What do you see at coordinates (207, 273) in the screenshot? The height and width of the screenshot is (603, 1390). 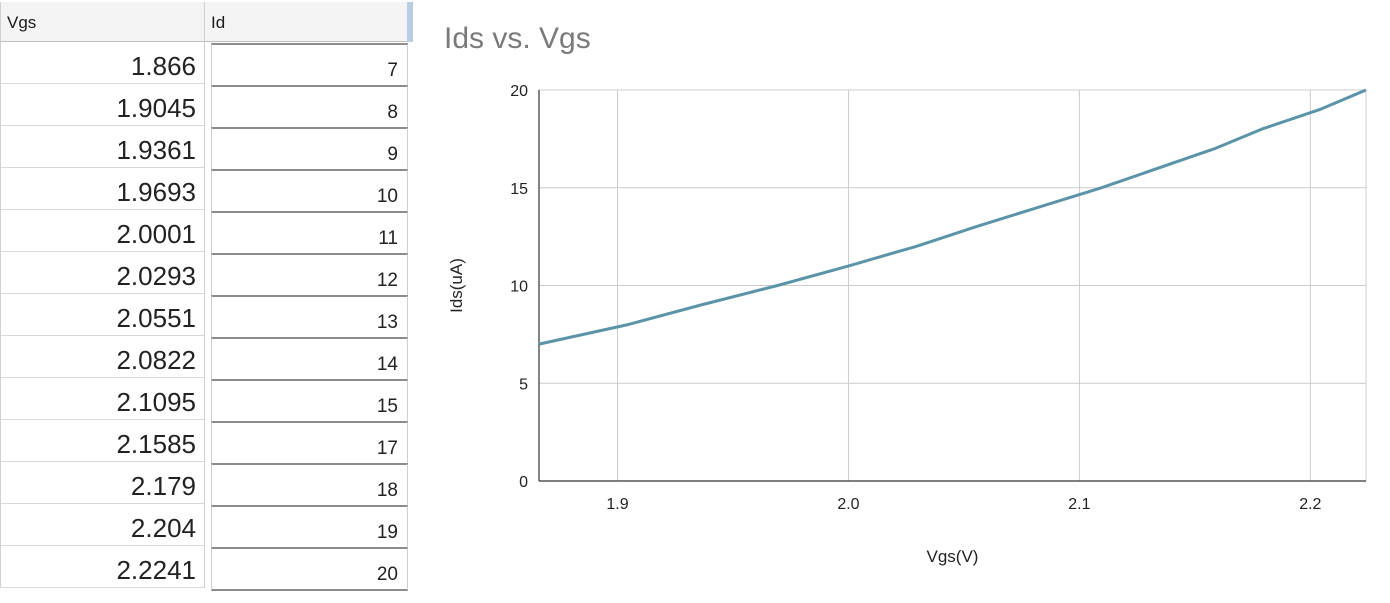 I see `table-row: 2.0293 12` at bounding box center [207, 273].